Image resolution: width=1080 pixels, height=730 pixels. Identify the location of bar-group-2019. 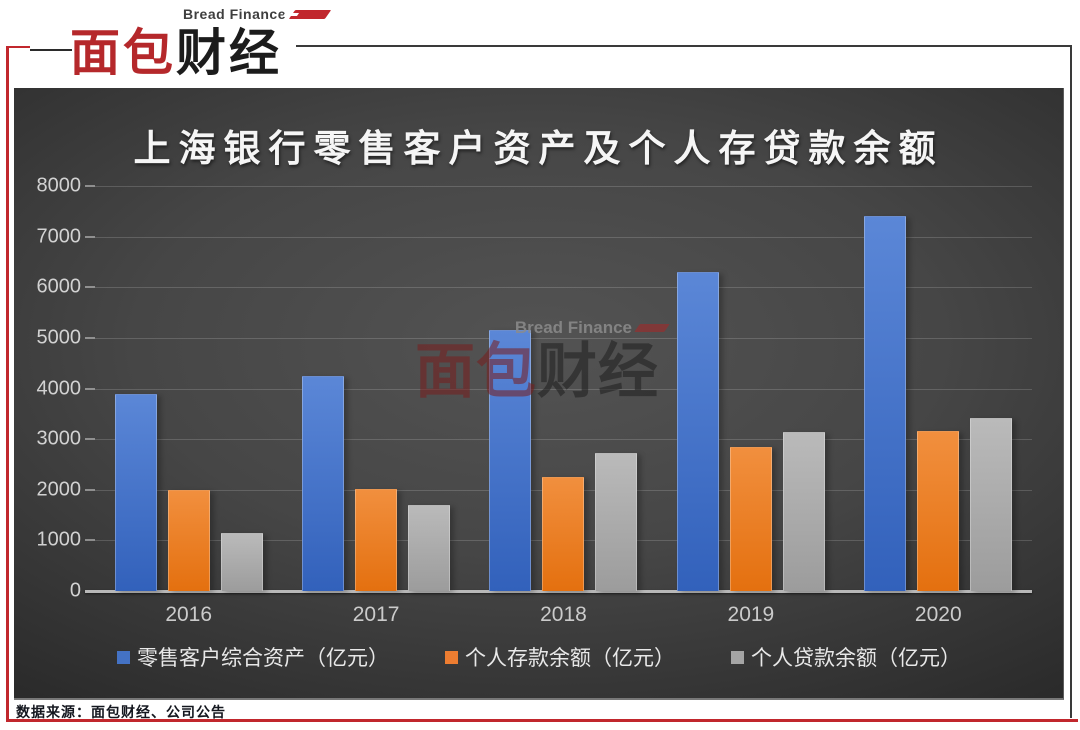
(750, 388).